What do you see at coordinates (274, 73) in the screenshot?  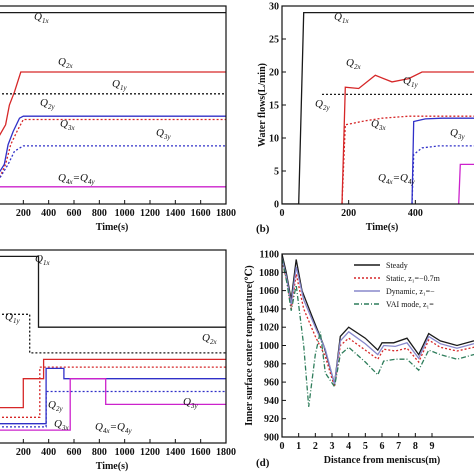 I see `y-tick-label: 20` at bounding box center [274, 73].